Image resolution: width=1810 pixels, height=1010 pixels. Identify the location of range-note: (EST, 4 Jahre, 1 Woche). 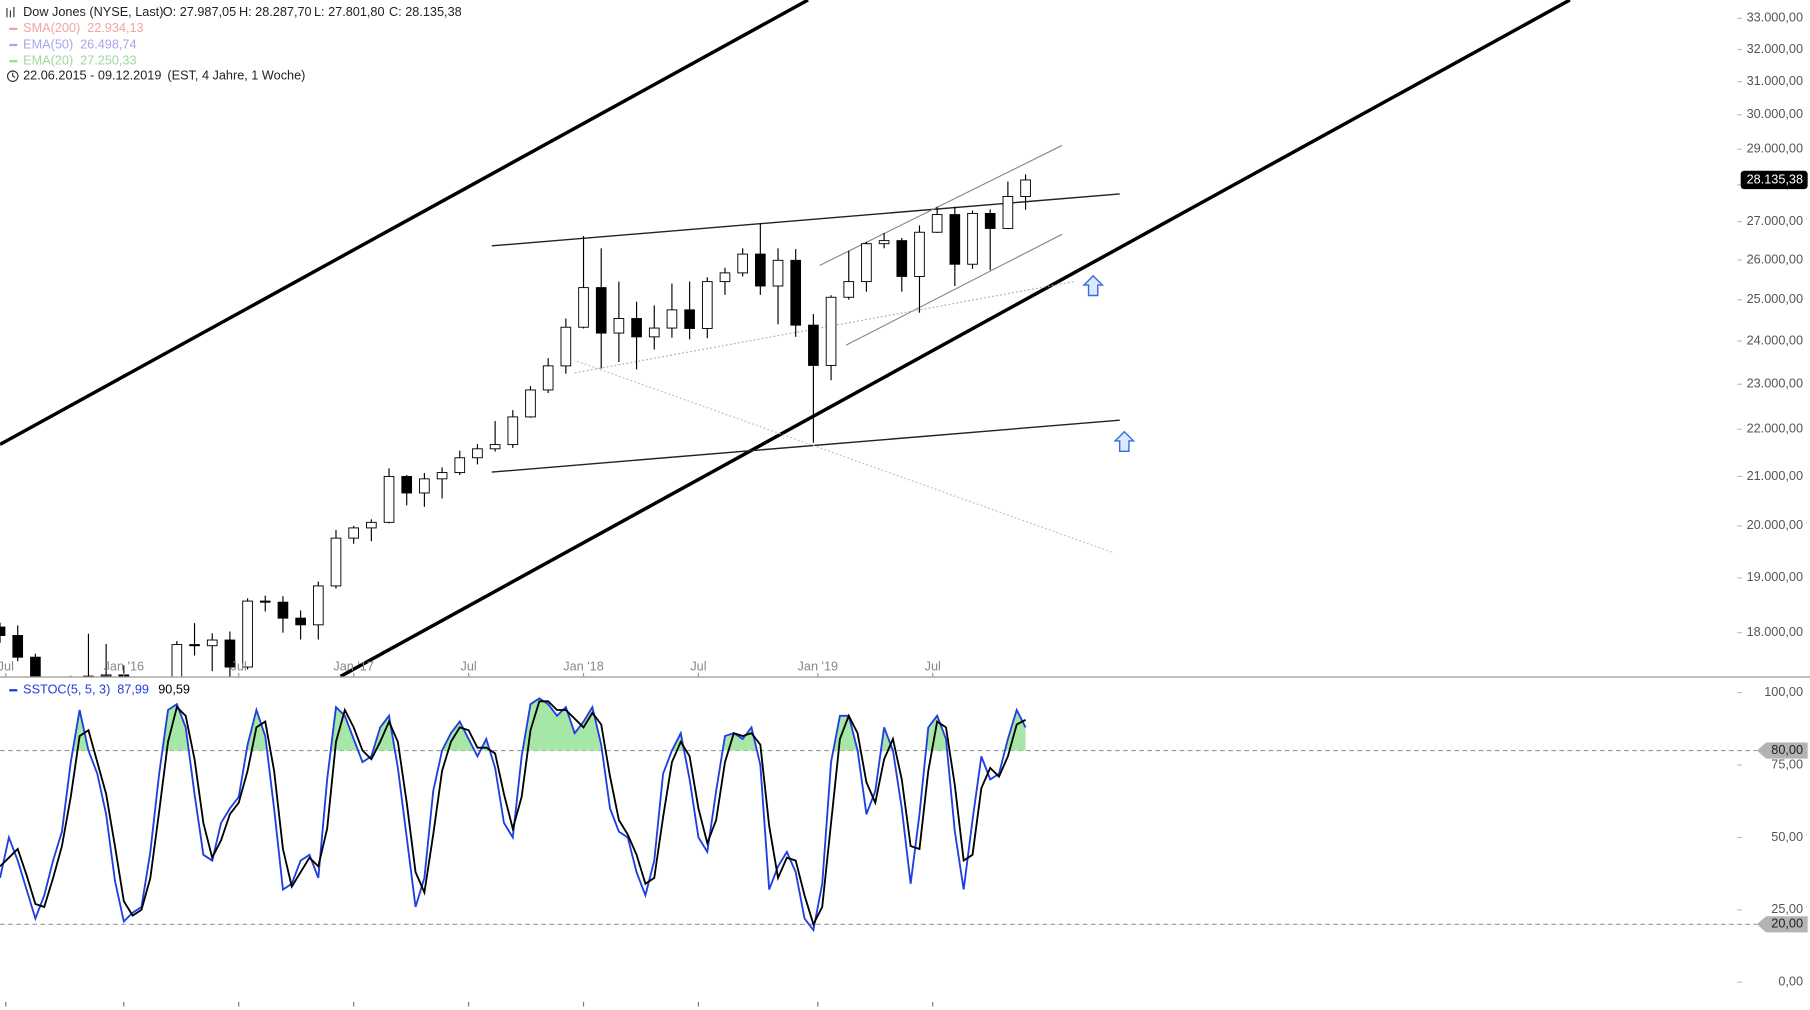
(236, 76).